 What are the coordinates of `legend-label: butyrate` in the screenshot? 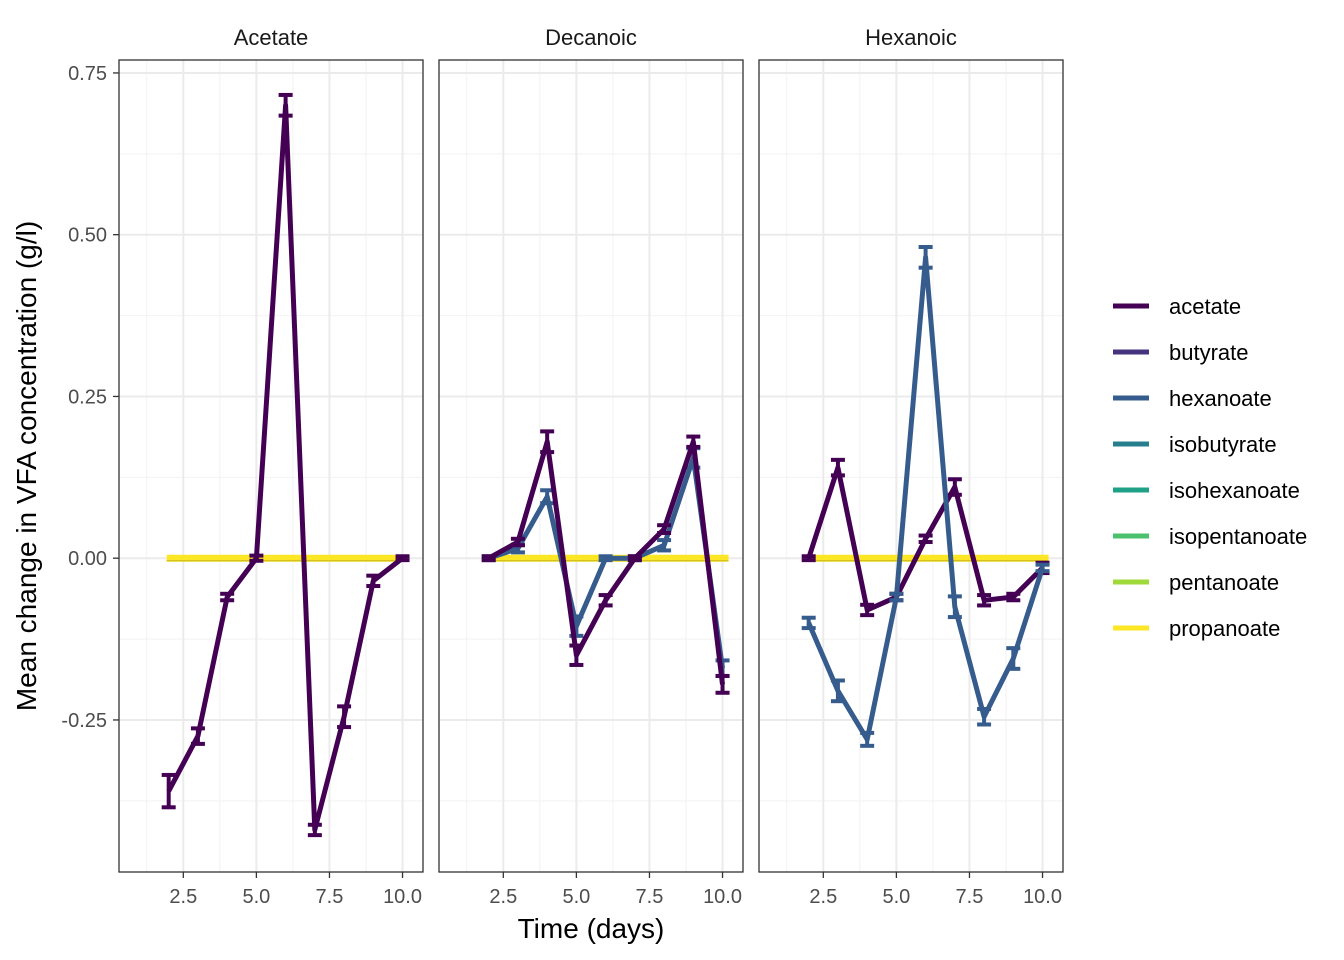 It's located at (1209, 352).